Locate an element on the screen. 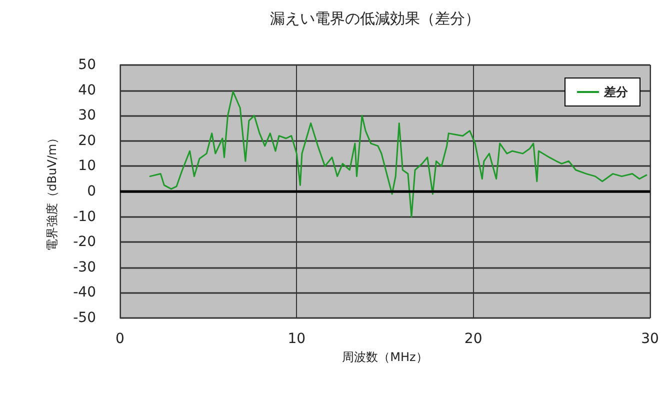 The height and width of the screenshot is (401, 662). x-tick-label: 0 is located at coordinates (120, 339).